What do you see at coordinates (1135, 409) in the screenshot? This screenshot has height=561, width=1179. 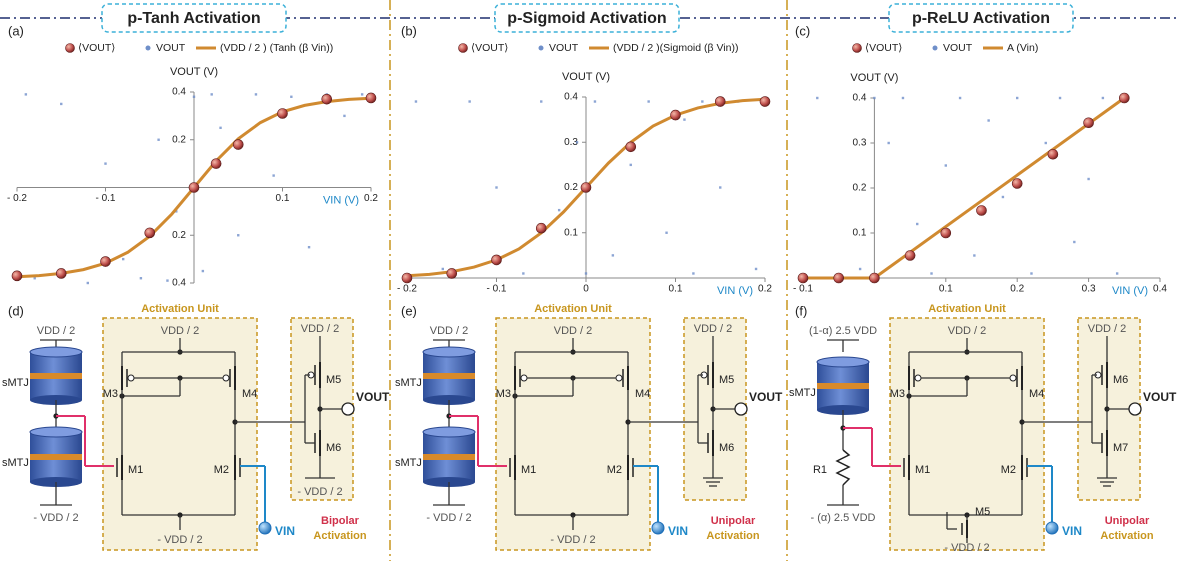 I see `vout-terminal` at bounding box center [1135, 409].